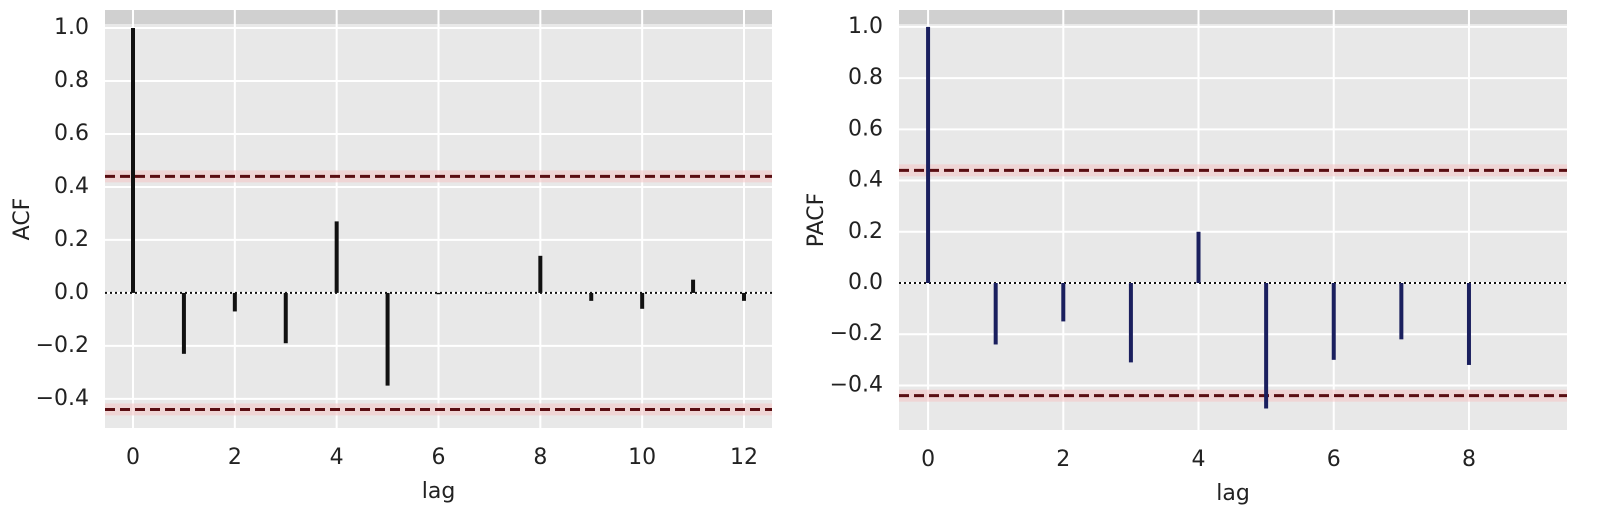 The height and width of the screenshot is (522, 1600). I want to click on x-tick-label: 10, so click(642, 457).